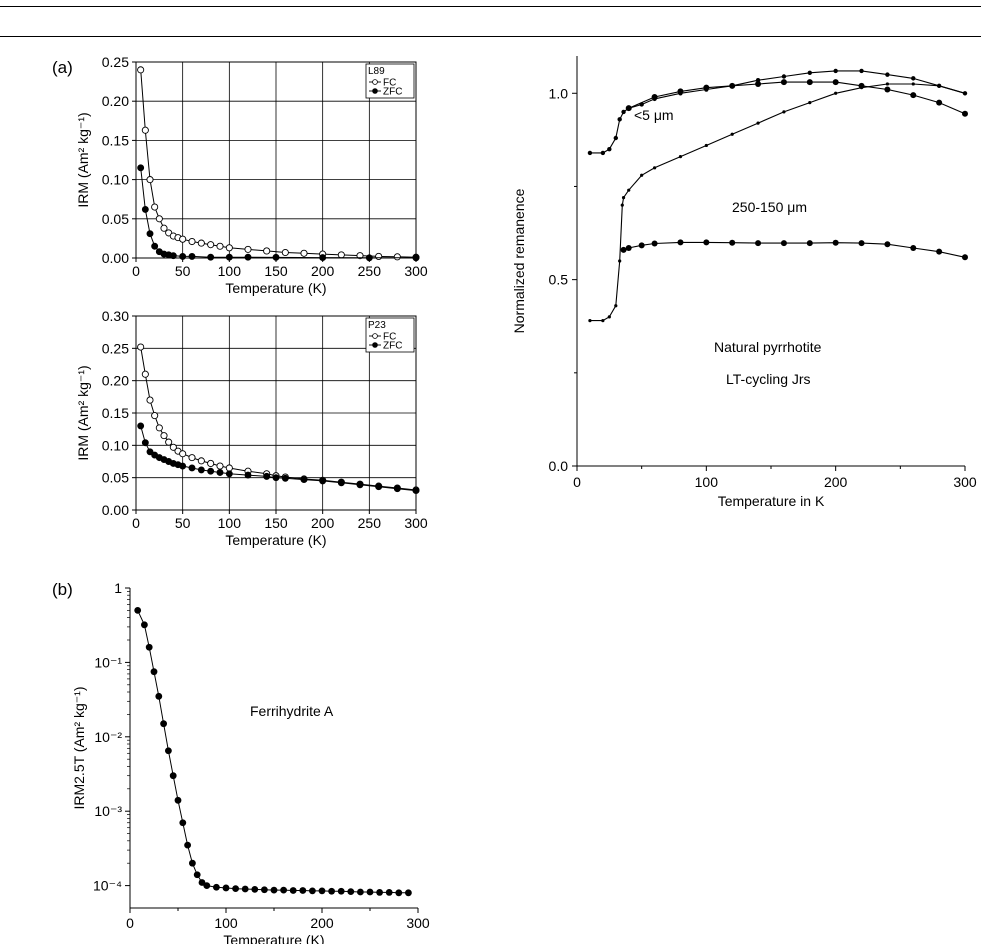  I want to click on x-tick-label: 250, so click(370, 271).